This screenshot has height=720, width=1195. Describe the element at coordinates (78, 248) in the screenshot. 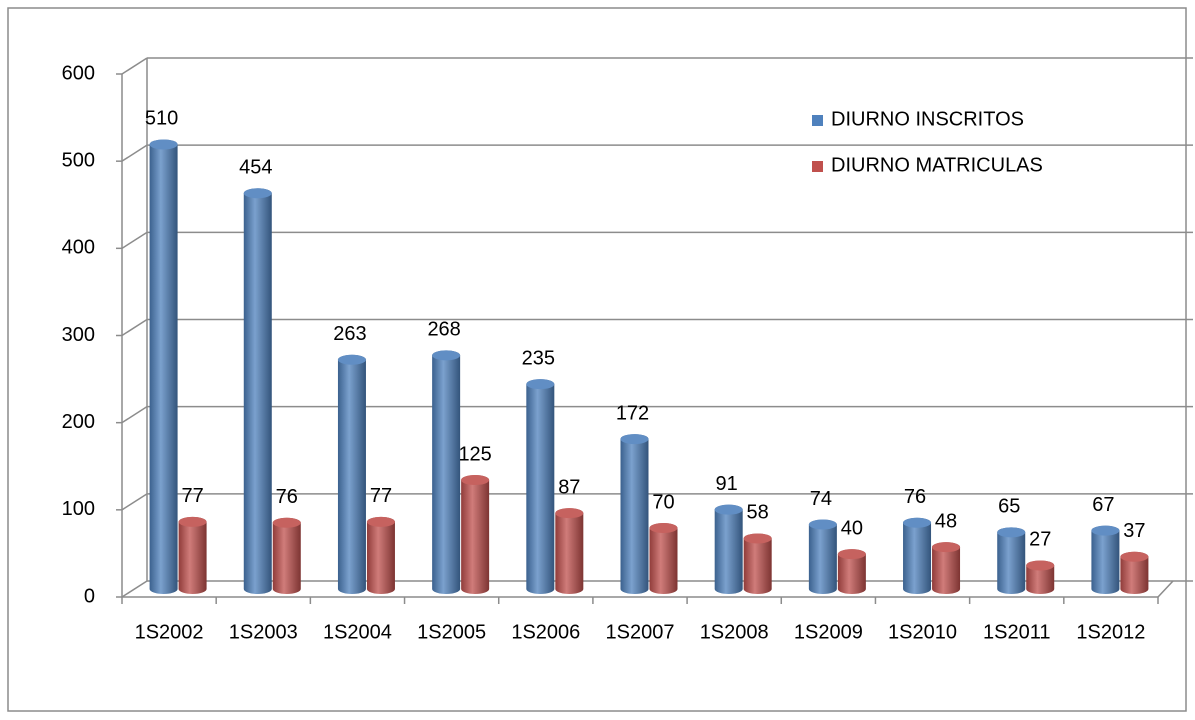

I see `y-tick-label: 400` at that location.